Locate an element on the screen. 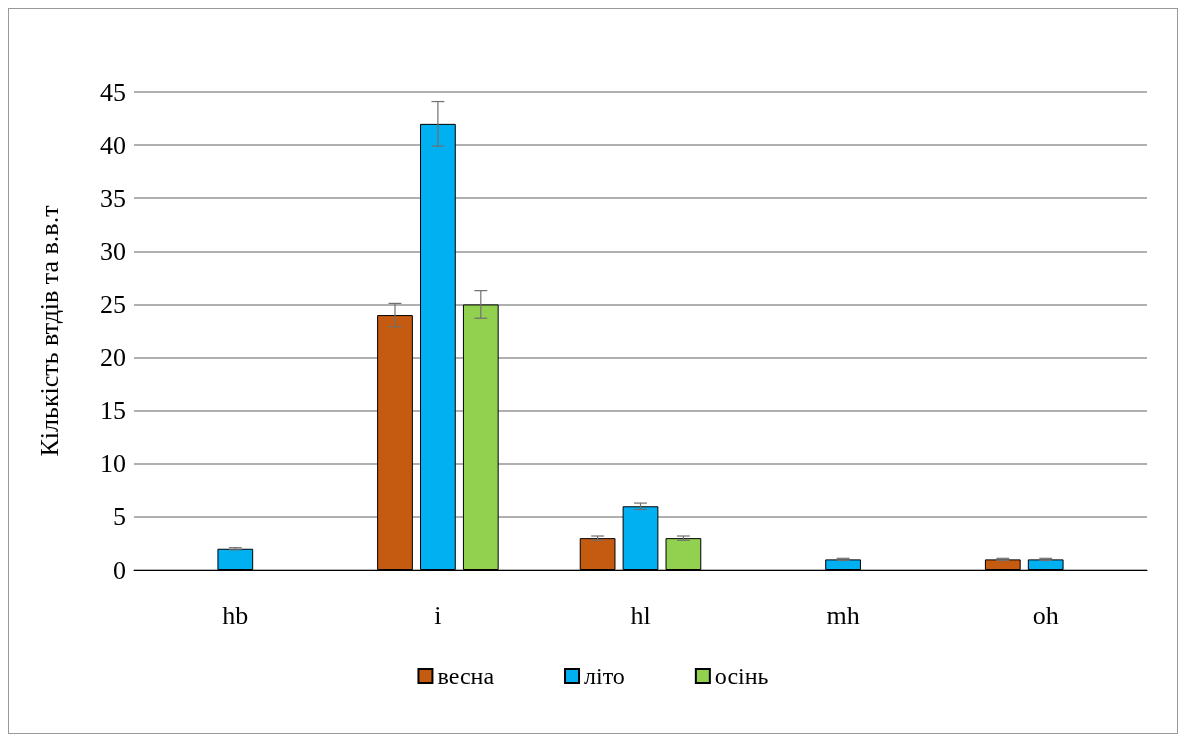 The width and height of the screenshot is (1186, 742). y-tick-label: 10 is located at coordinates (113, 464).